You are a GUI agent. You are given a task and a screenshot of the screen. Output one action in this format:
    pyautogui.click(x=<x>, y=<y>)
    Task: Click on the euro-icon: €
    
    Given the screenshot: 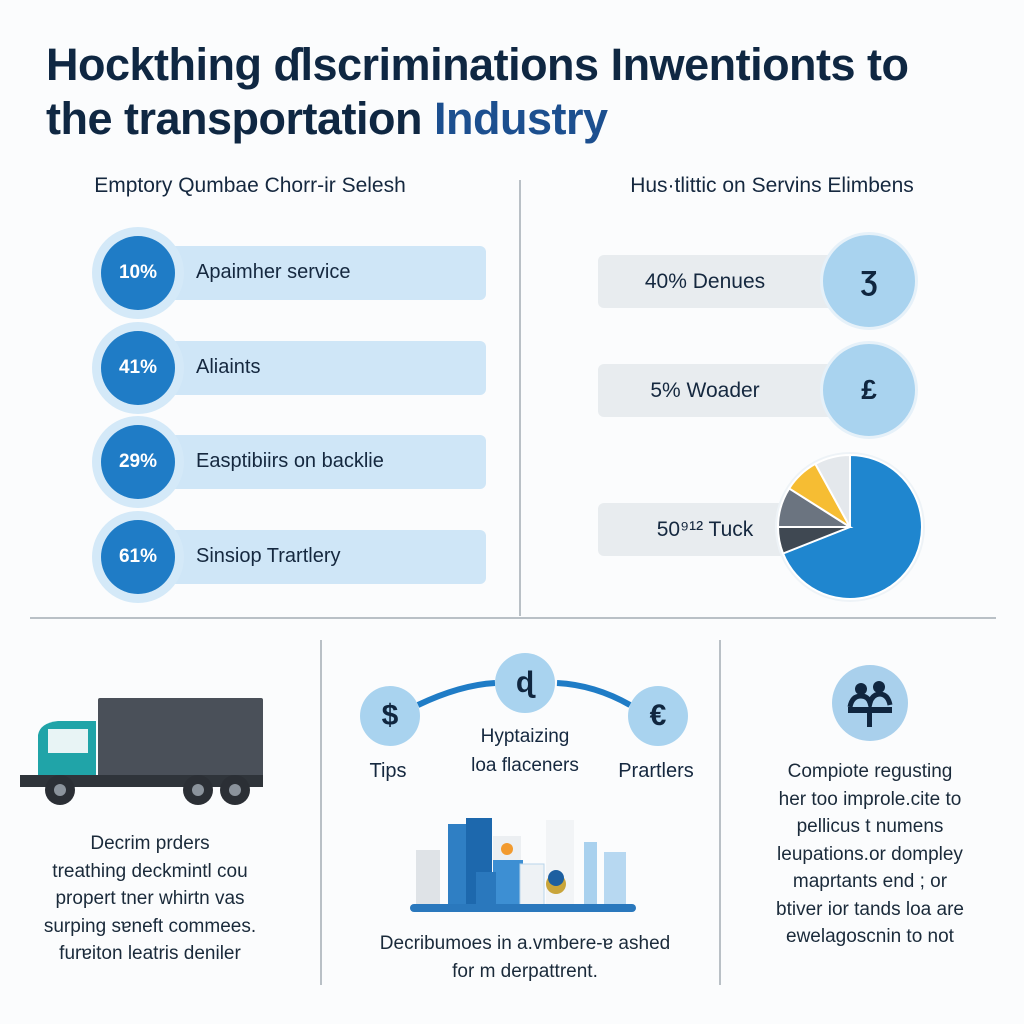 What is the action you would take?
    pyautogui.click(x=658, y=716)
    